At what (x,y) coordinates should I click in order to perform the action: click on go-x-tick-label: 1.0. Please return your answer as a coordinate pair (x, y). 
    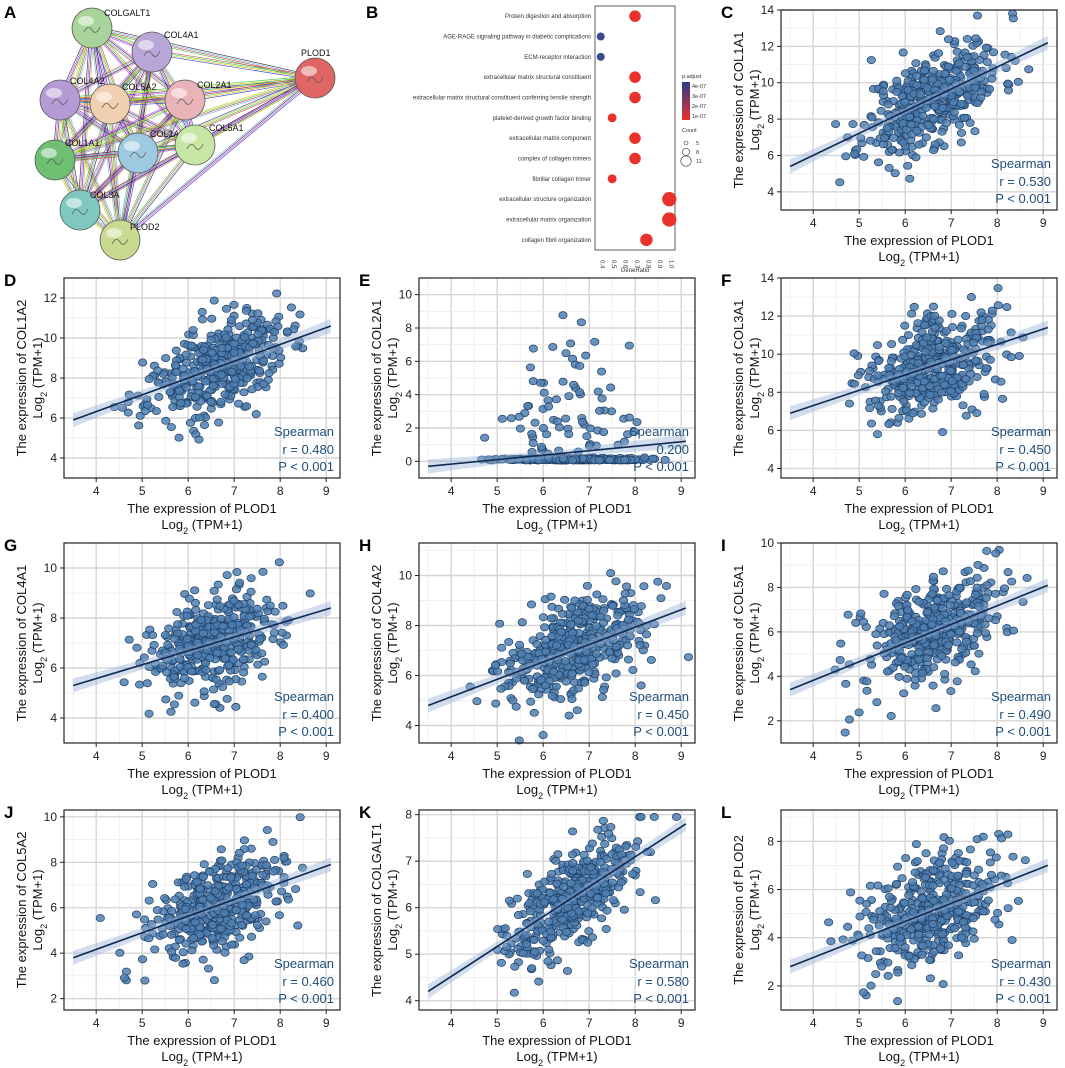
    Looking at the image, I should click on (670, 264).